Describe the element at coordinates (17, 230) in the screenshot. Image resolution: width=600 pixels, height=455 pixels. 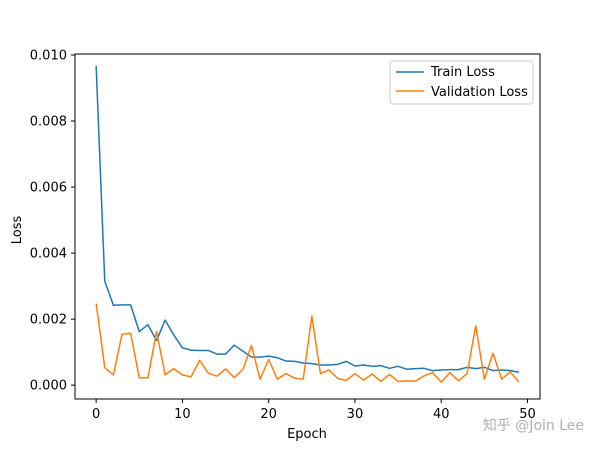
I see `y-axis-title: Loss` at that location.